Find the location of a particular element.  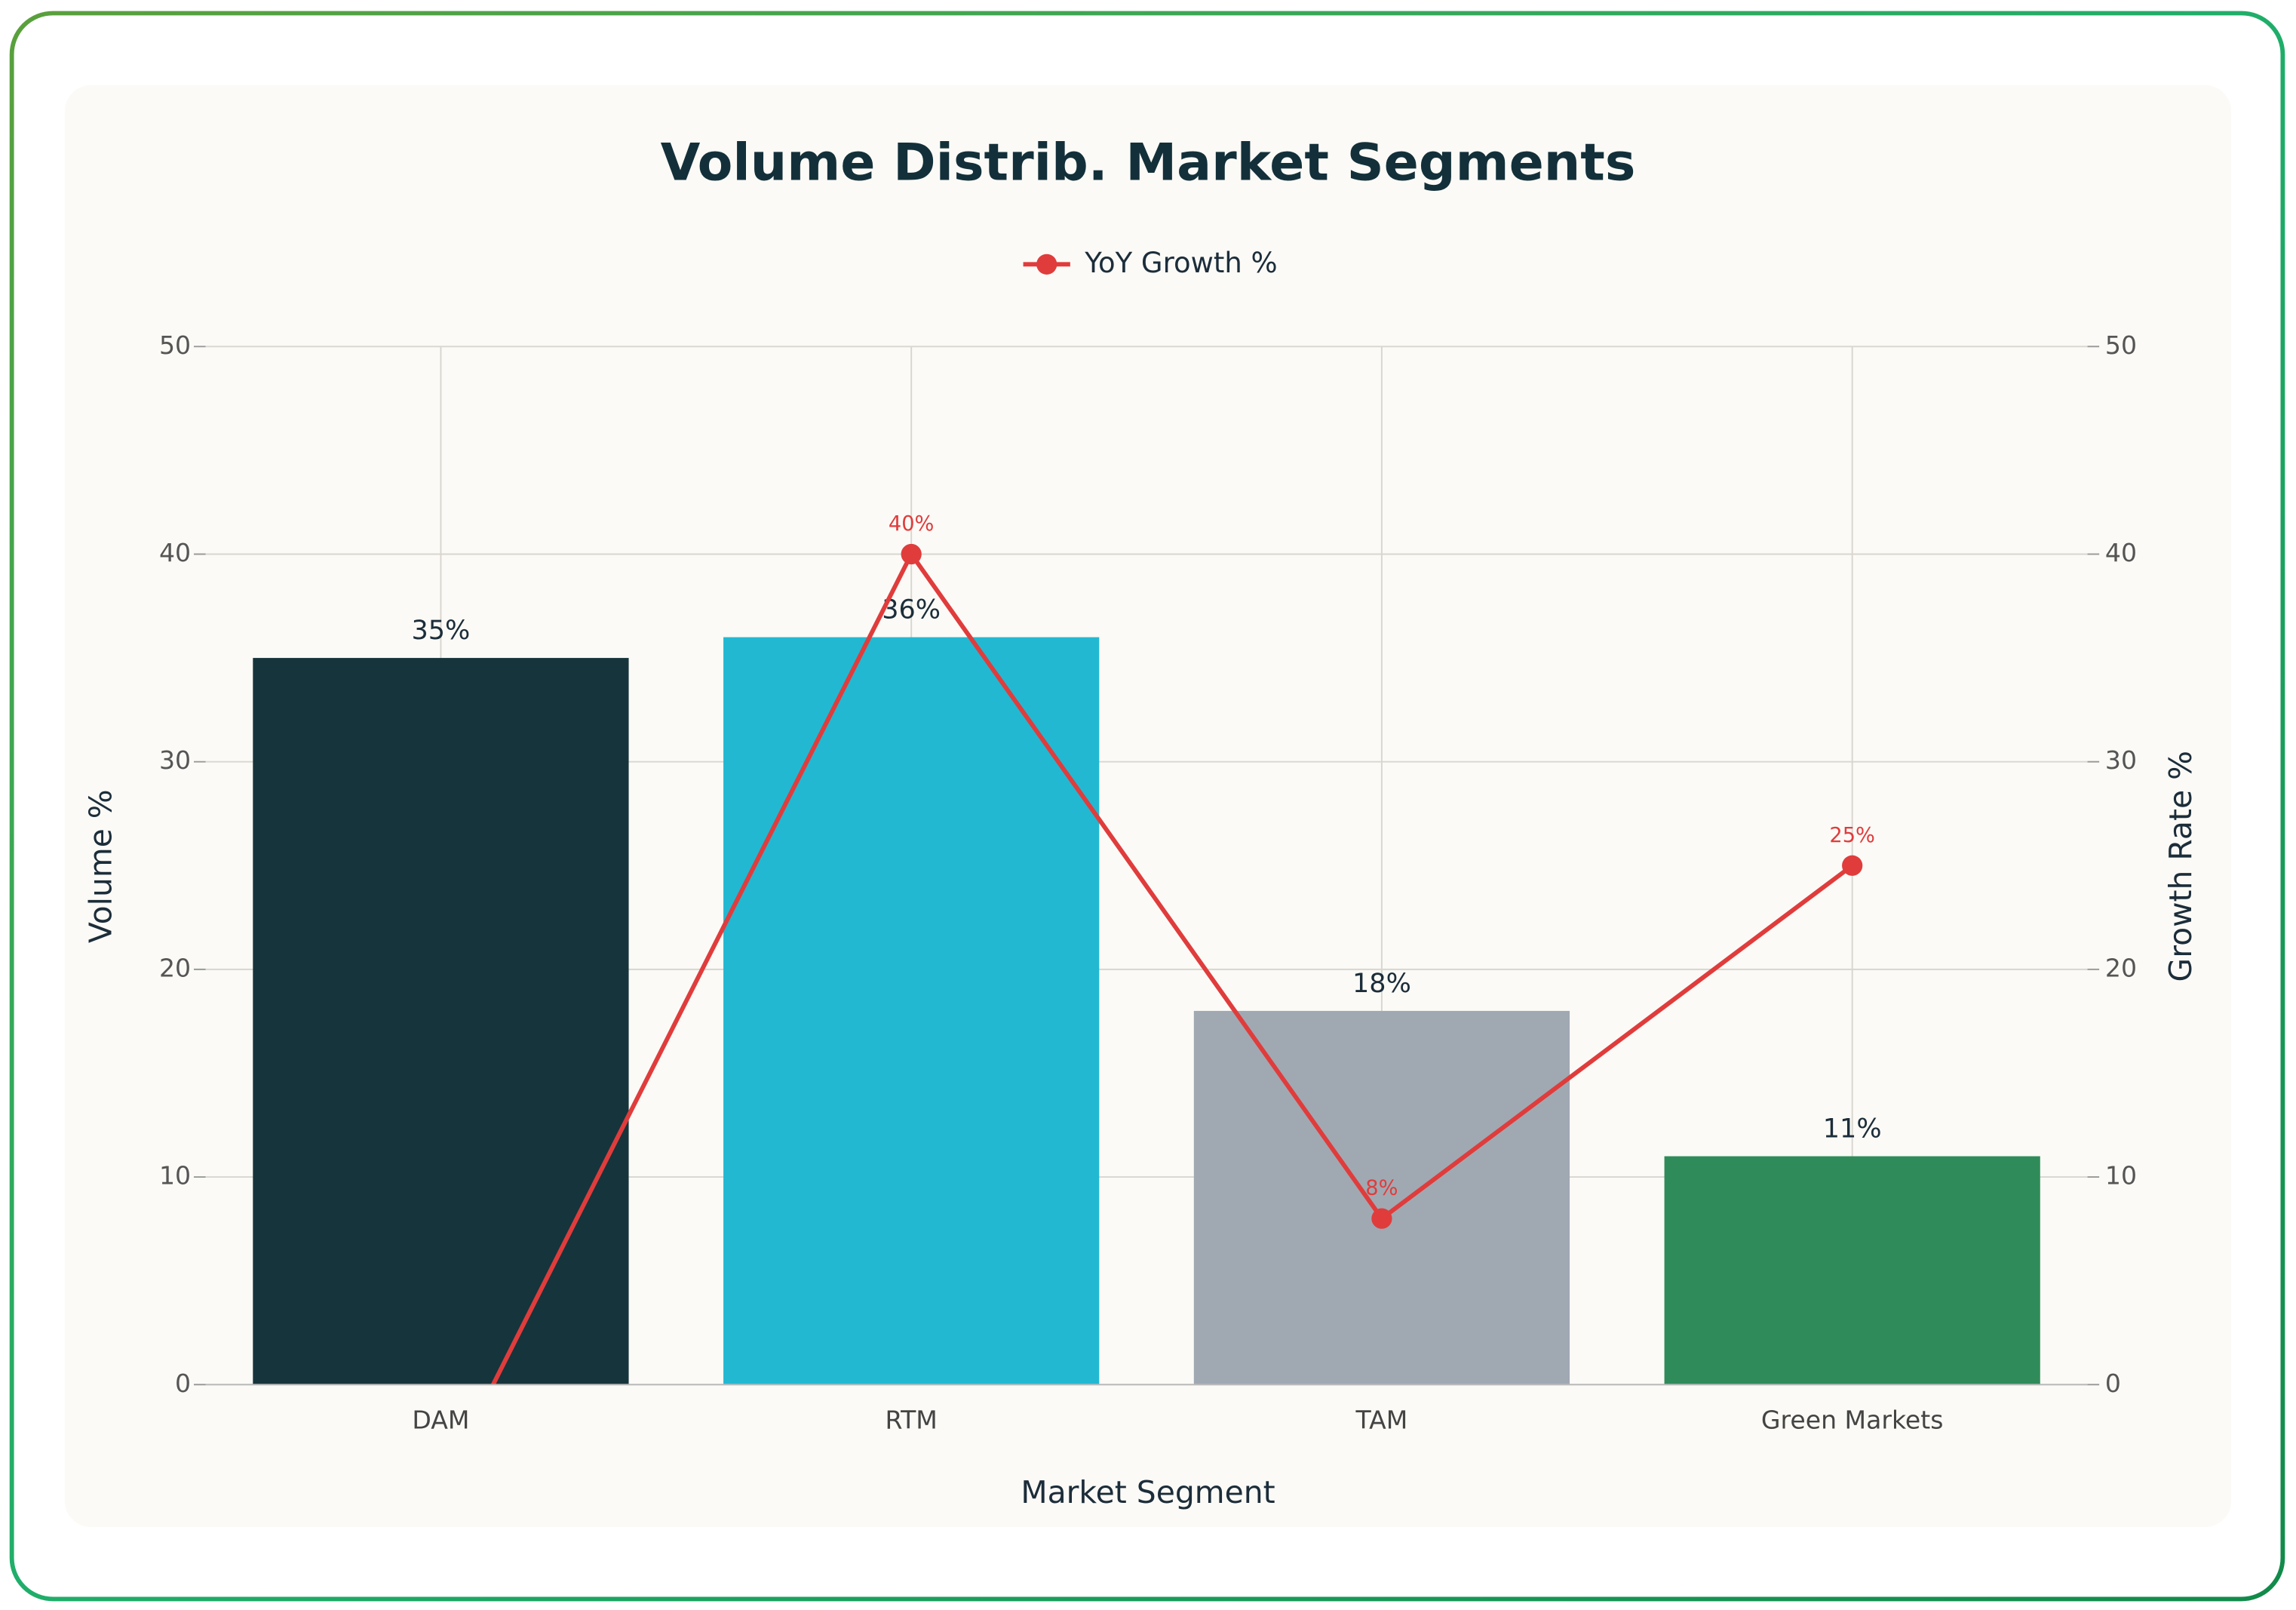

x-axis-title: Market Segment is located at coordinates (1148, 1492).